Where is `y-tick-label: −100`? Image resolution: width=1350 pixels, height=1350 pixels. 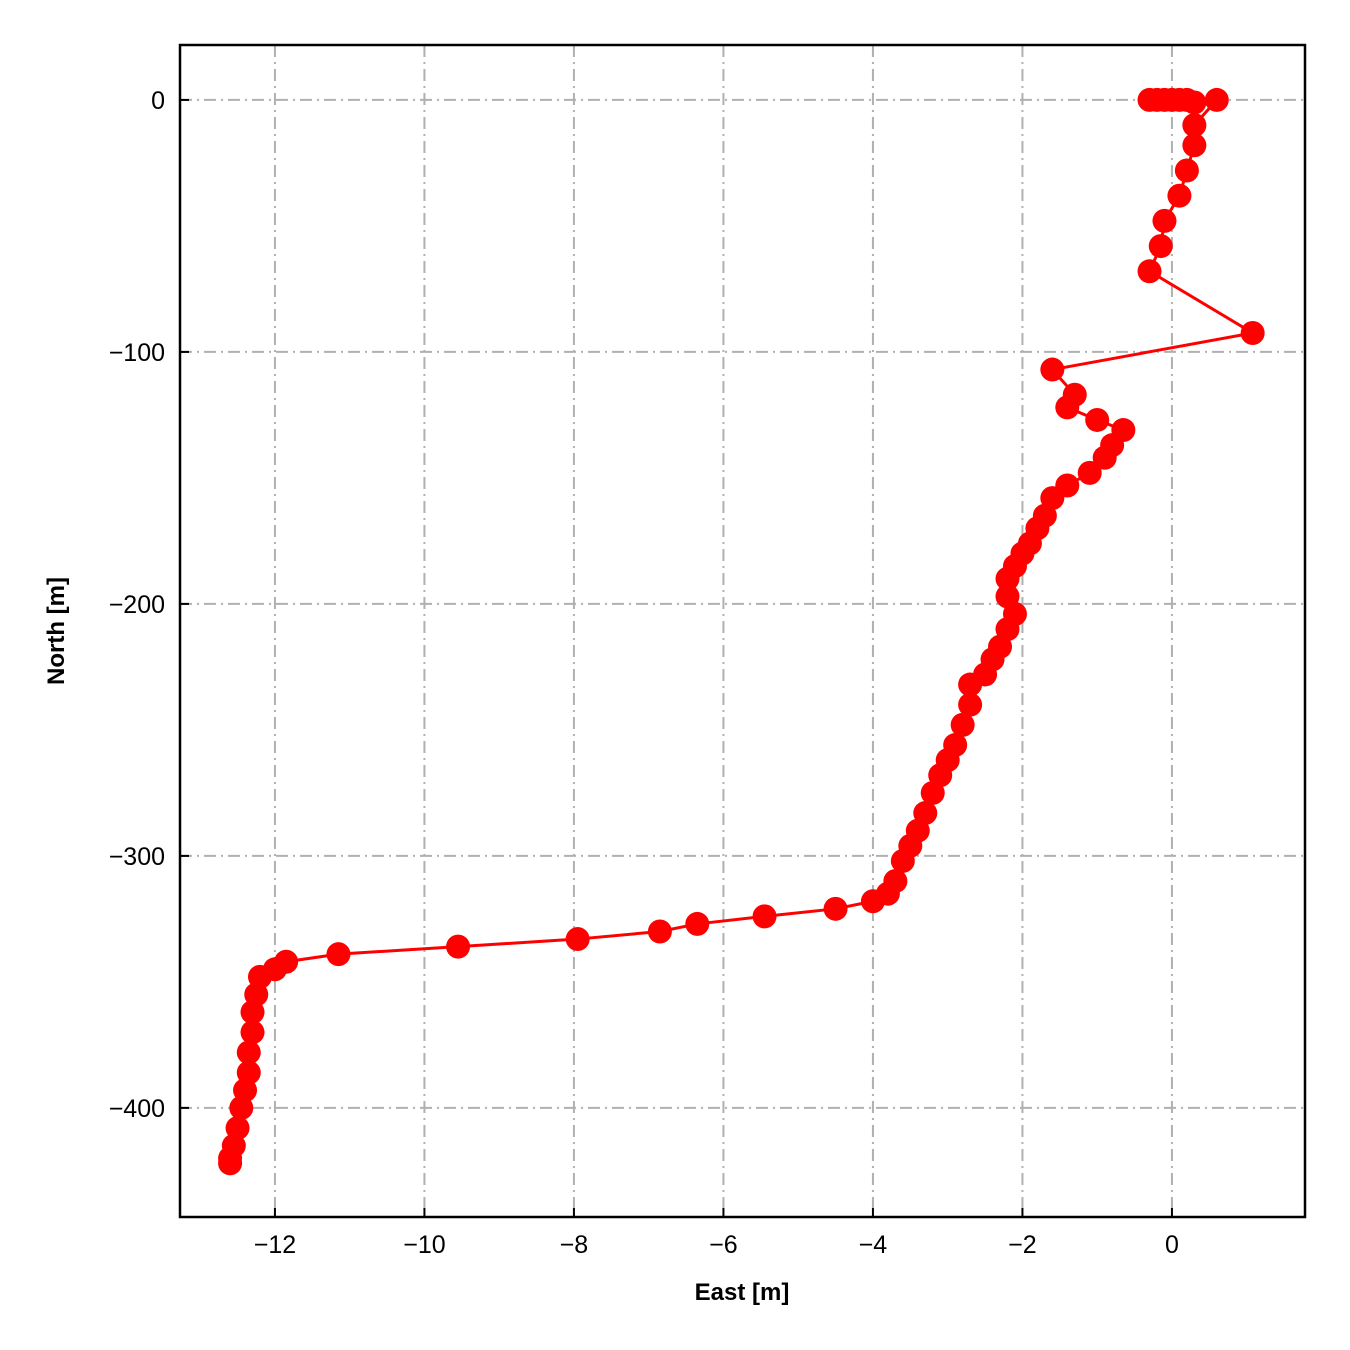 y-tick-label: −100 is located at coordinates (137, 353).